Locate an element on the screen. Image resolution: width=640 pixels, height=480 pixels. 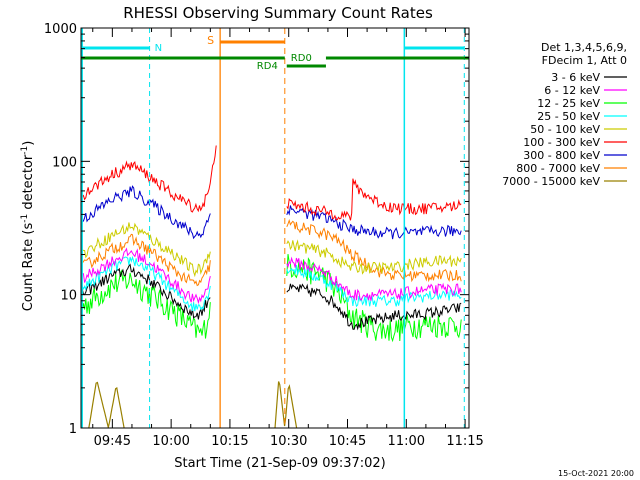
x-tick-label: 10:30 is located at coordinates (288, 441).